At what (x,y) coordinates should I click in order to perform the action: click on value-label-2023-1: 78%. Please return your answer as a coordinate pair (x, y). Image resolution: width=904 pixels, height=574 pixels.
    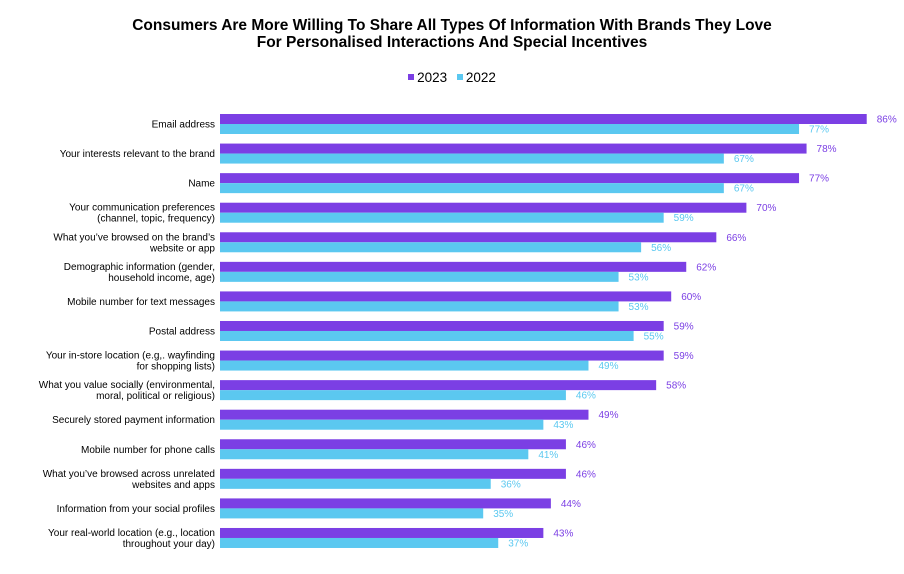
    Looking at the image, I should click on (827, 149).